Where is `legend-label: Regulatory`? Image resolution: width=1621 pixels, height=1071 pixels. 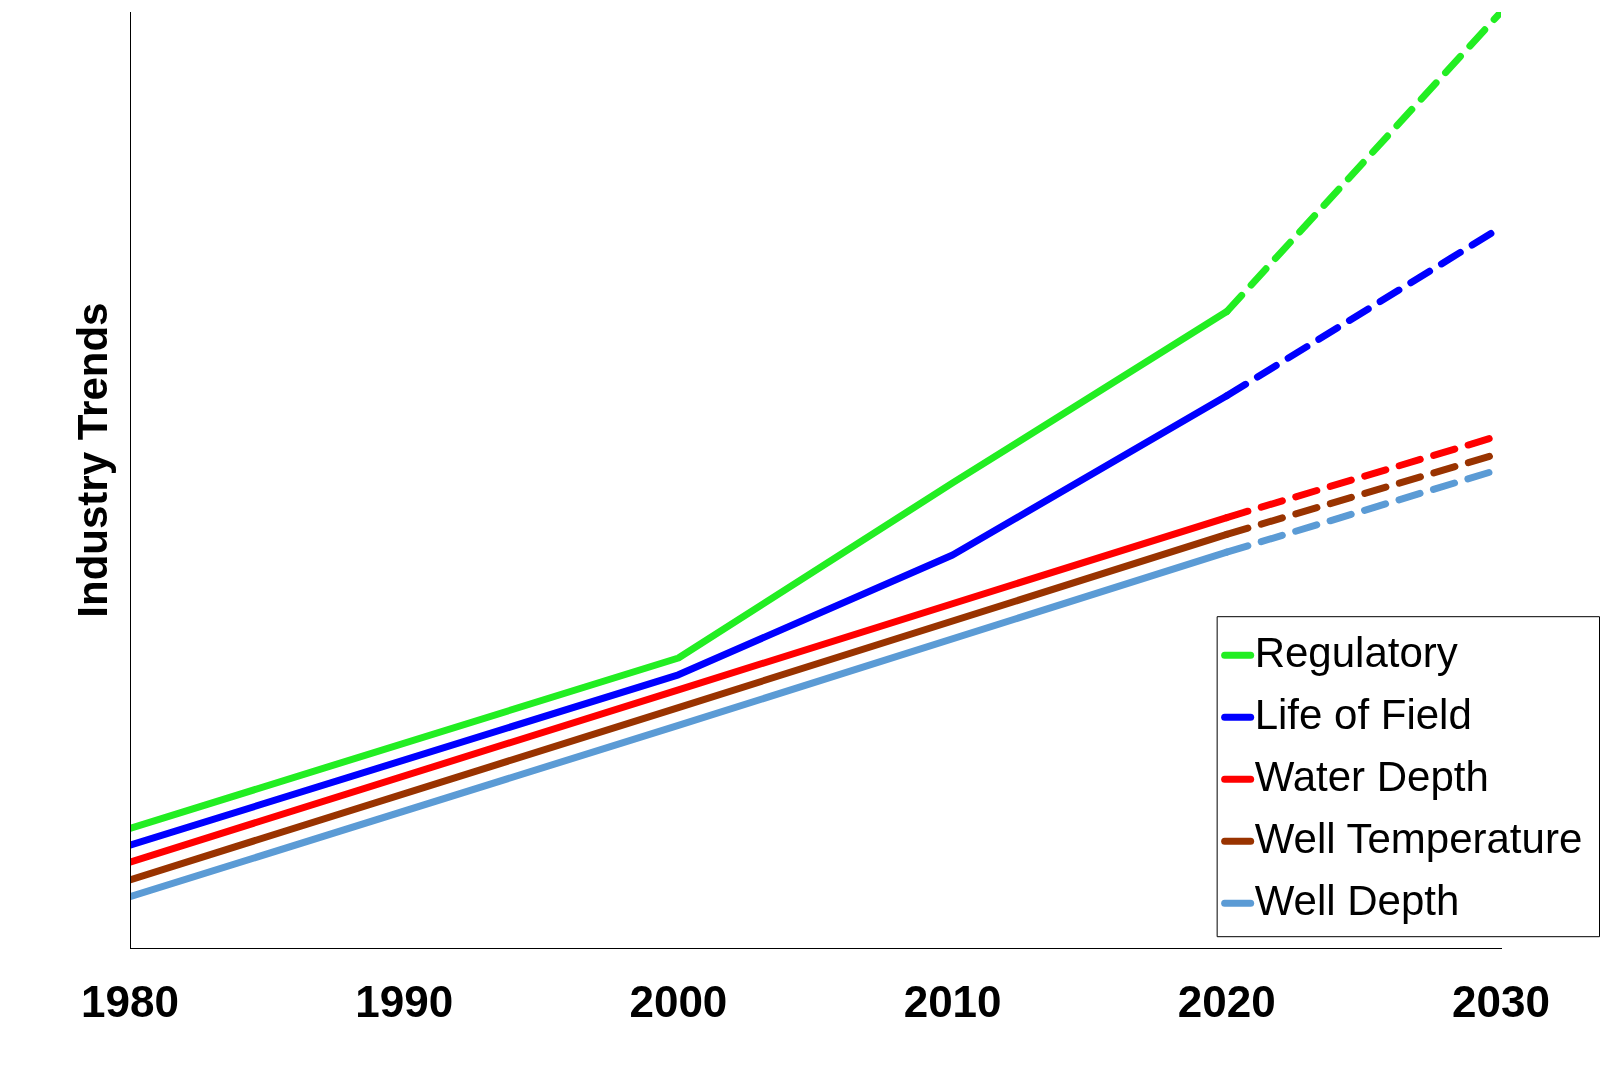 legend-label: Regulatory is located at coordinates (1356, 652).